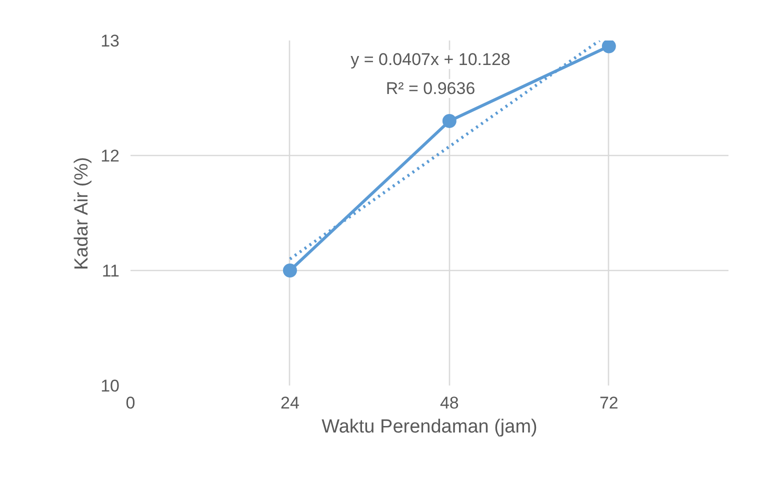 Image resolution: width=757 pixels, height=499 pixels. I want to click on x-axis-title: Waktu Perendaman (jam), so click(430, 427).